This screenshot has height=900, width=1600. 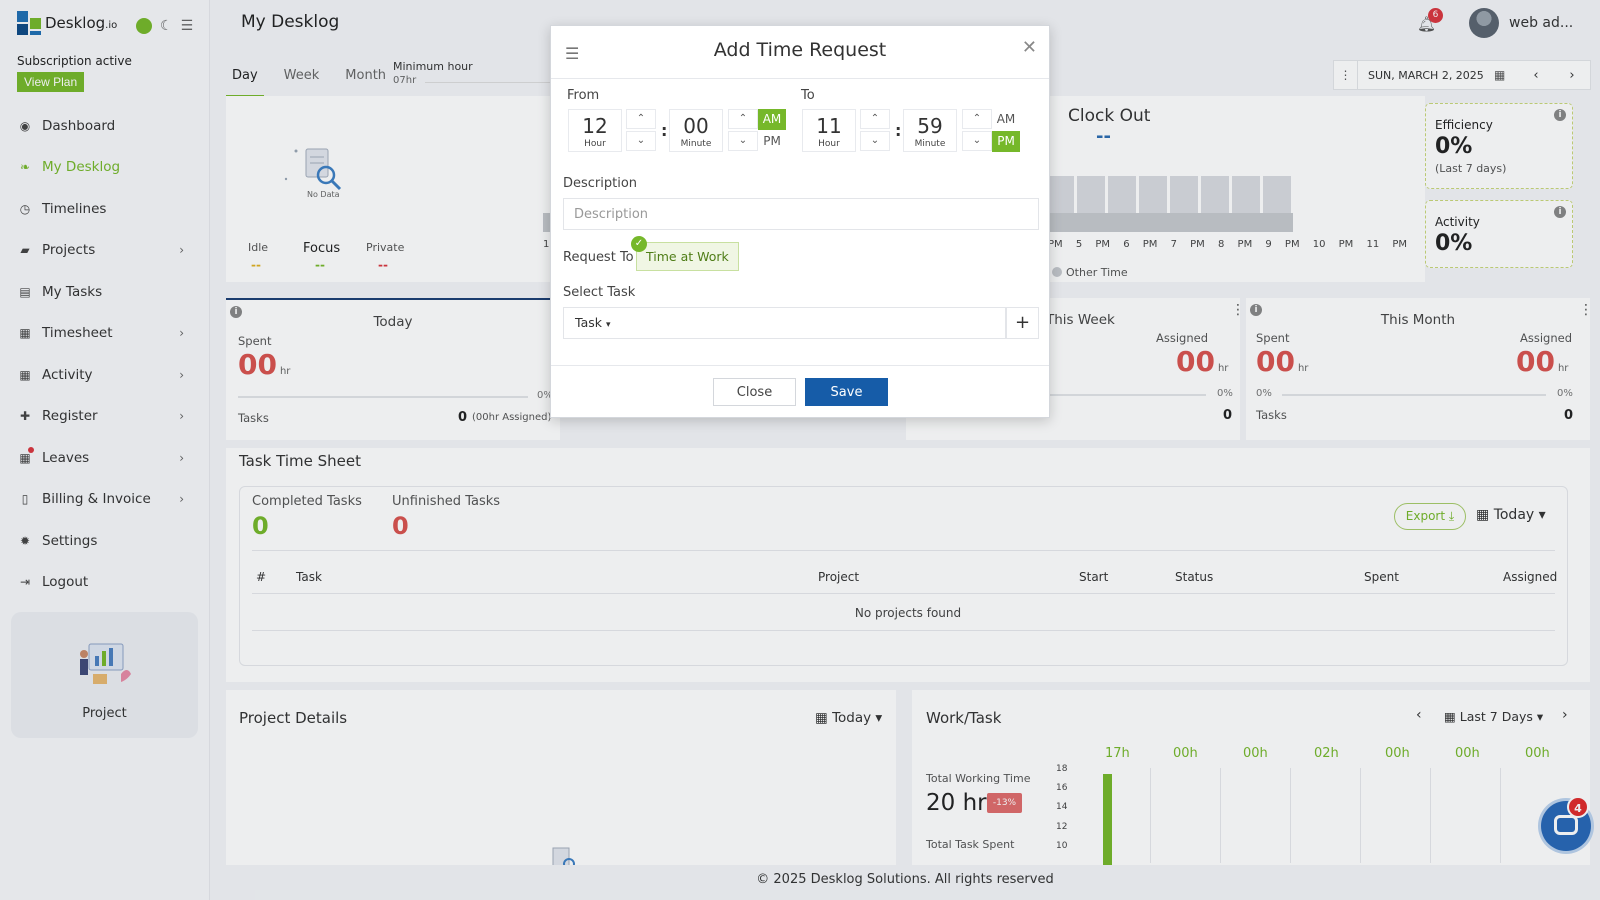 I want to click on menu-collapse-icon: ☰, so click(x=187, y=26).